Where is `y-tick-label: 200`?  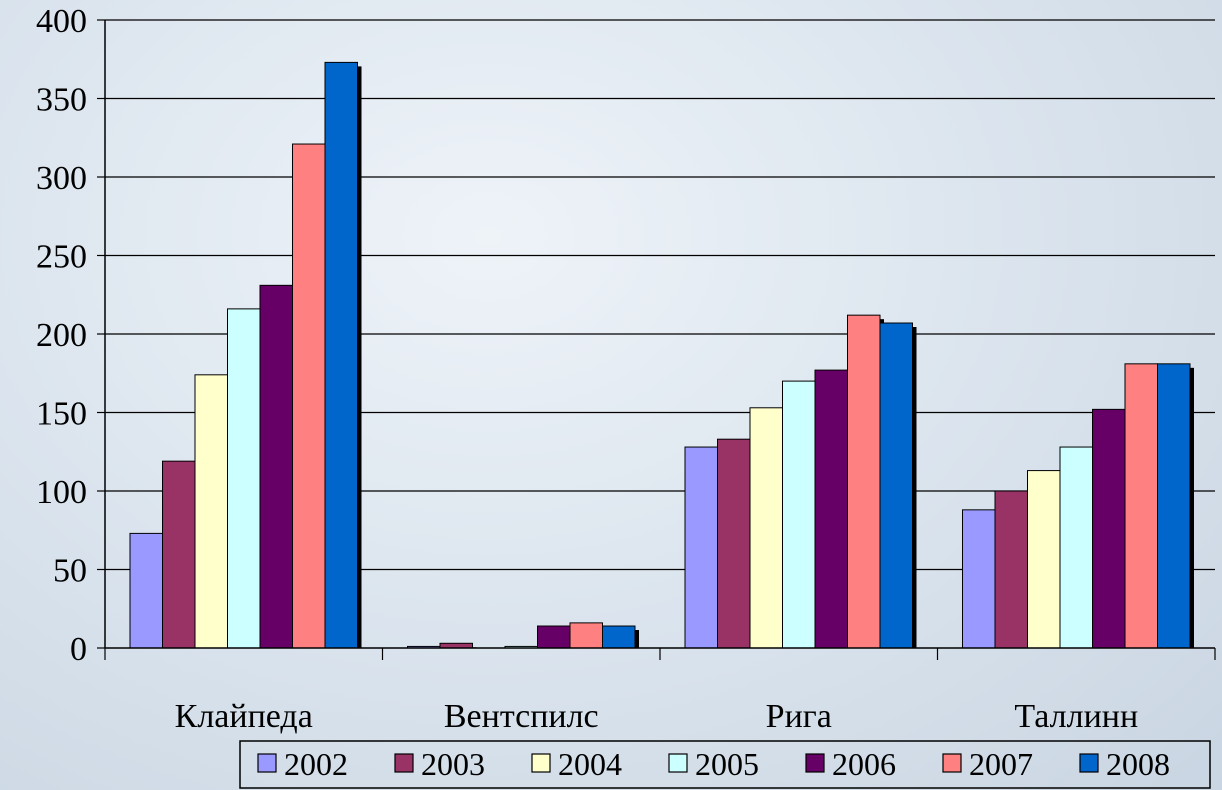
y-tick-label: 200 is located at coordinates (61, 335).